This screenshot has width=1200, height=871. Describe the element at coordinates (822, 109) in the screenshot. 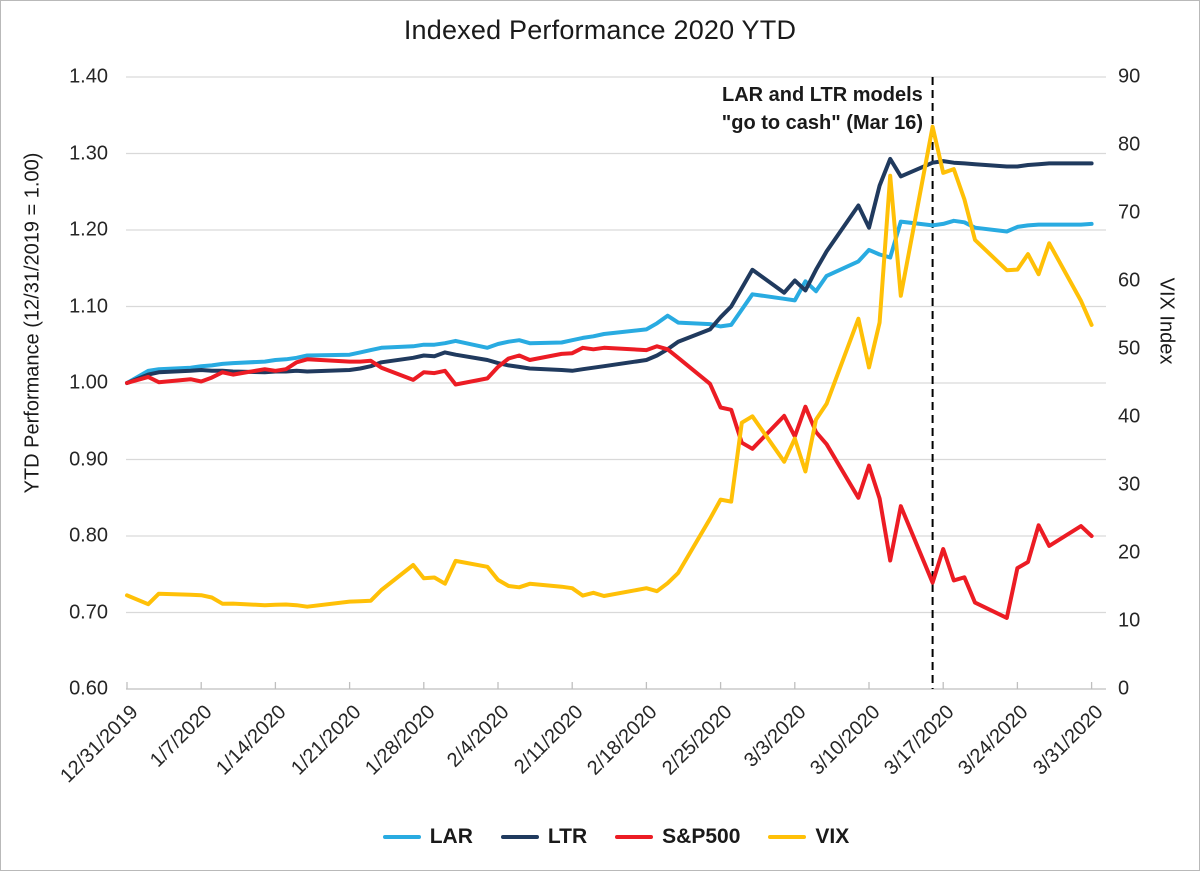

I see `event-annotation: LAR and LTR models "go to cash" (Mar 16)` at that location.